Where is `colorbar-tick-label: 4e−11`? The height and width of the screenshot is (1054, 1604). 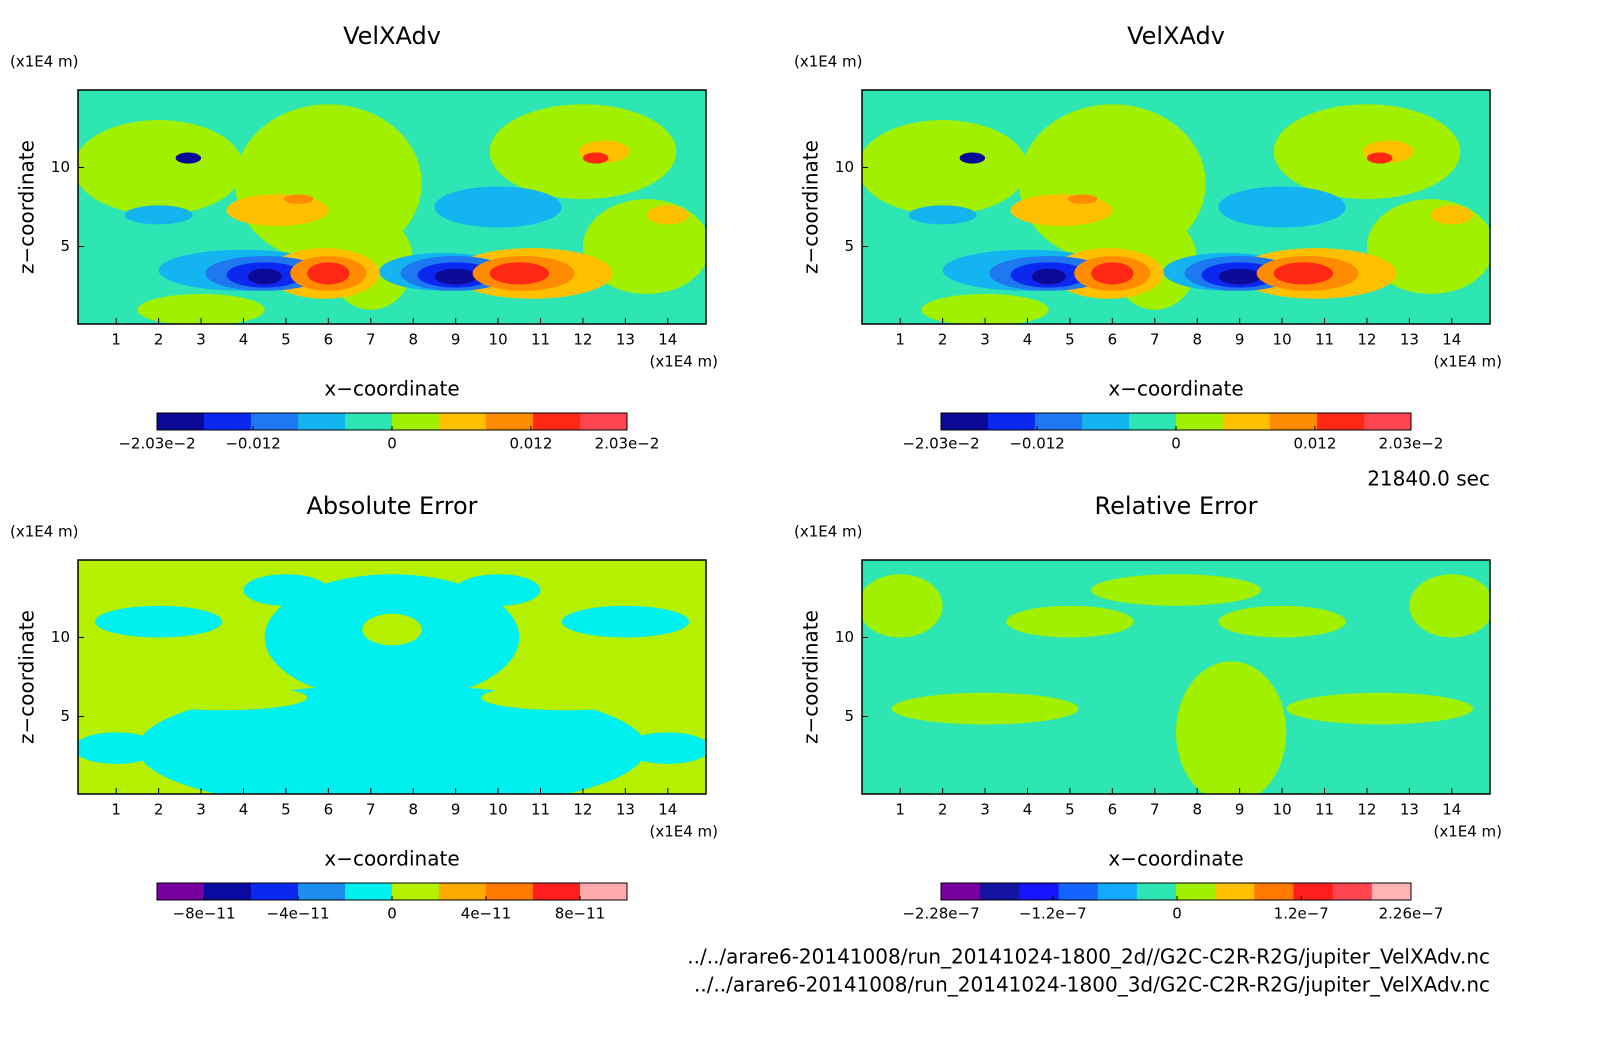
colorbar-tick-label: 4e−11 is located at coordinates (486, 914).